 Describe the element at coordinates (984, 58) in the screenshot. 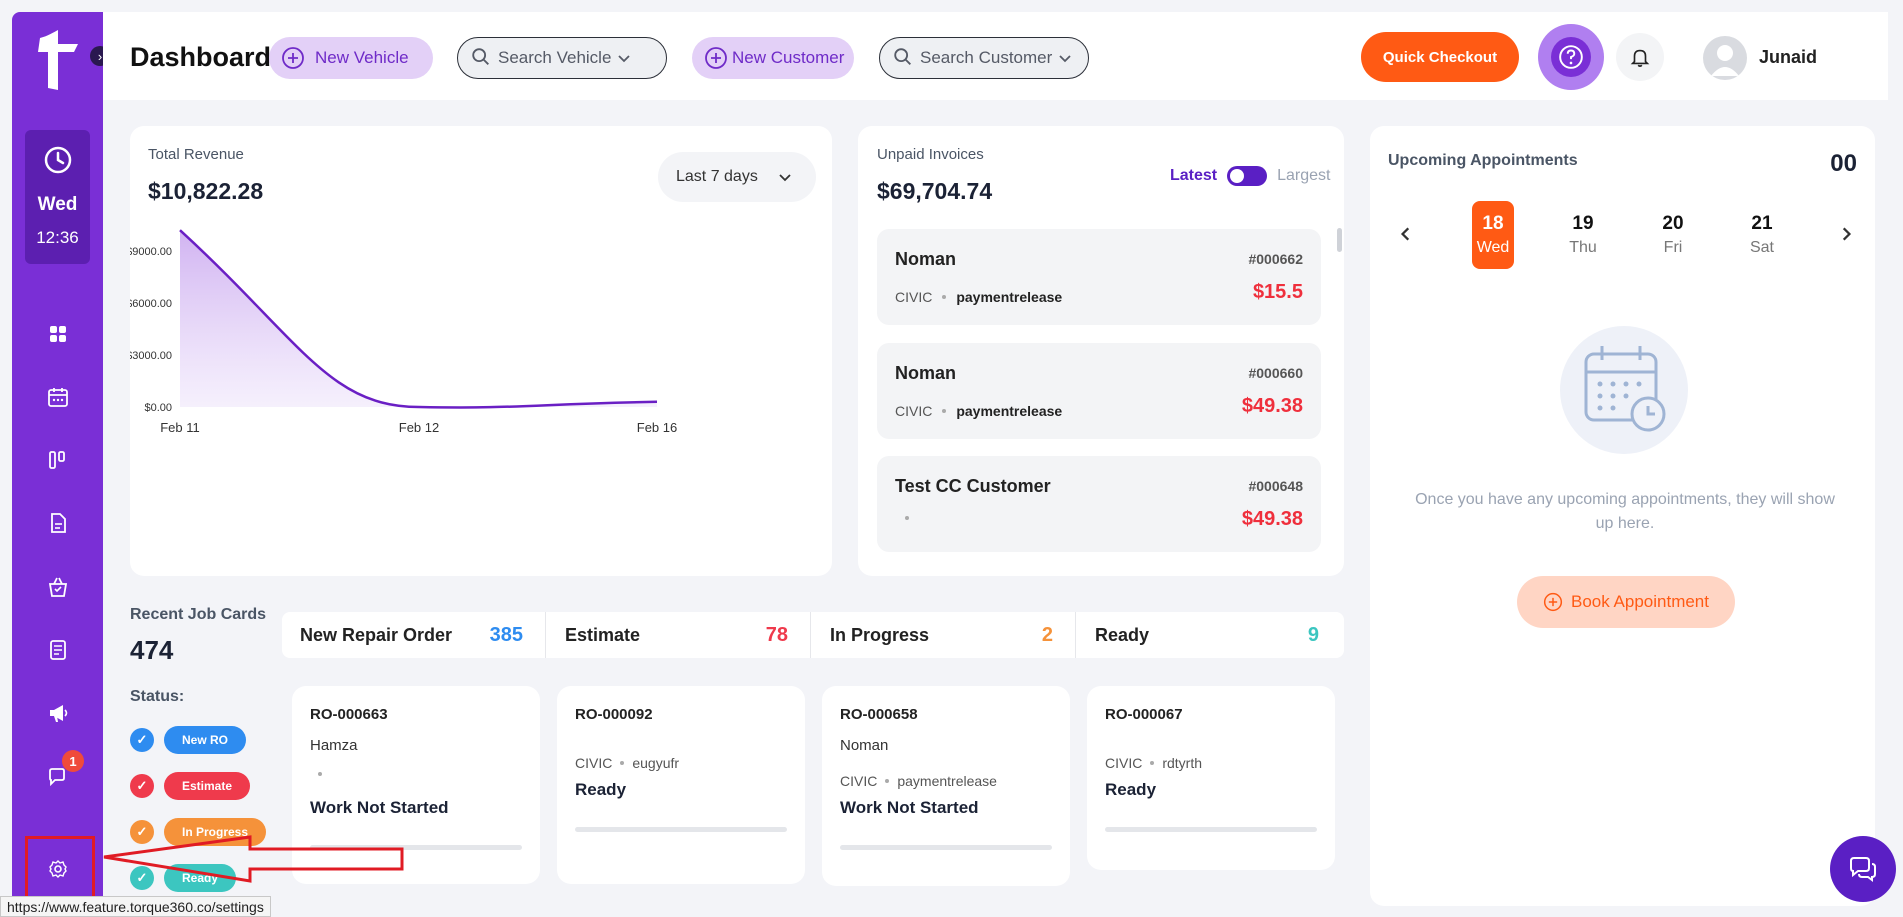

I see `search-customer-dropdown: Search Customer` at that location.